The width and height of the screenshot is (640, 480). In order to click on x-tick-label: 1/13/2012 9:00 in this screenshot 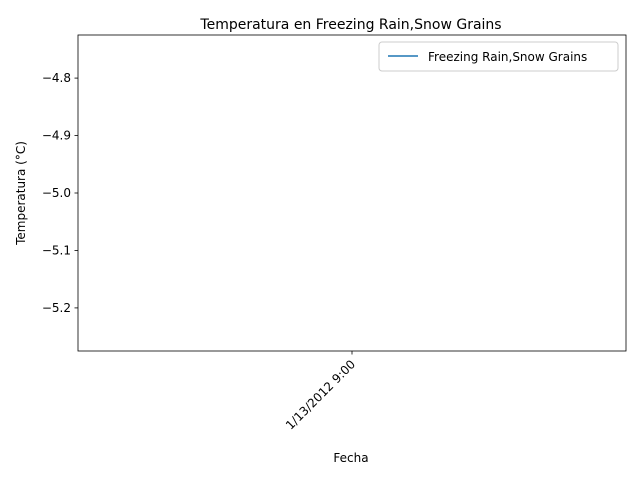, I will do `click(320, 394)`.